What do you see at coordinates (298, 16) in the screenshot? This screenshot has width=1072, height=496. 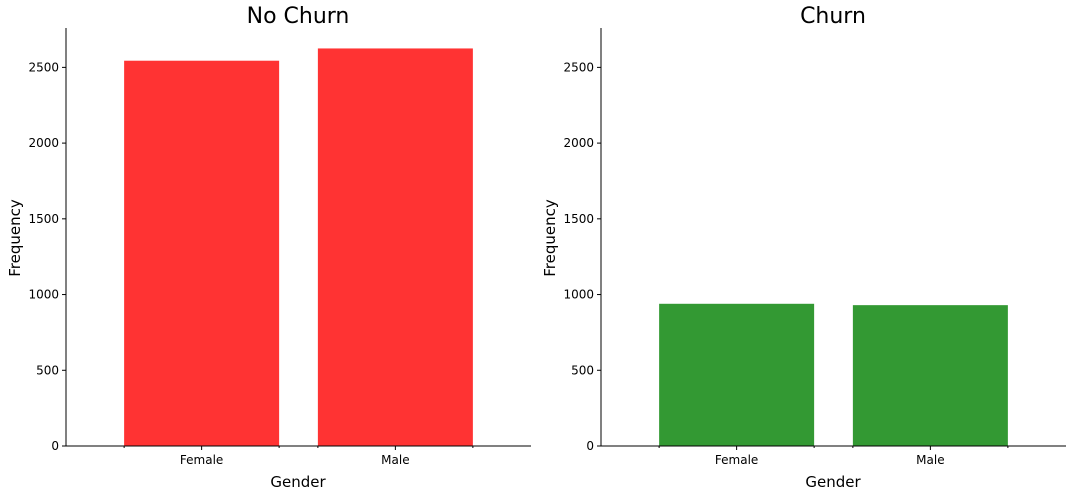 I see `chart-title: No Churn` at bounding box center [298, 16].